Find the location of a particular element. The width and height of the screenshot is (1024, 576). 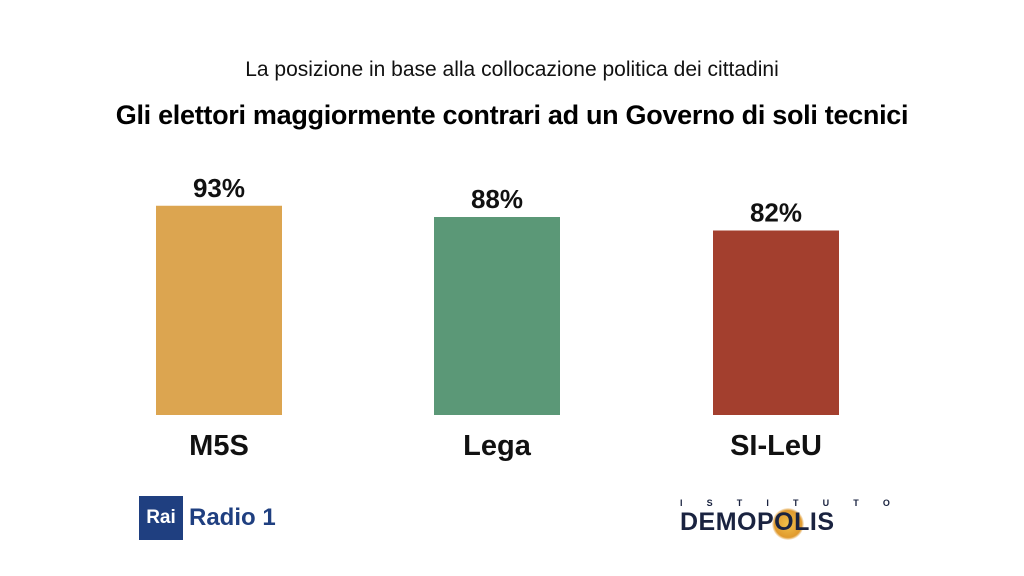

bar-lega is located at coordinates (497, 316).